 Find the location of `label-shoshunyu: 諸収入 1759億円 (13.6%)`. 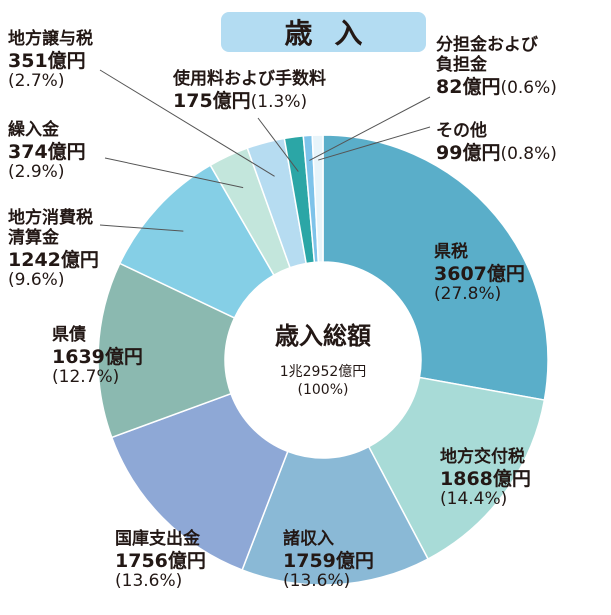

label-shoshunyu: 諸収入 1759億円 (13.6%) is located at coordinates (328, 560).